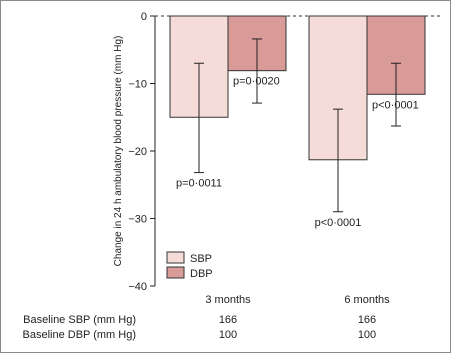 The height and width of the screenshot is (353, 451). Describe the element at coordinates (137, 85) in the screenshot. I see `y-tick-label: −10` at that location.